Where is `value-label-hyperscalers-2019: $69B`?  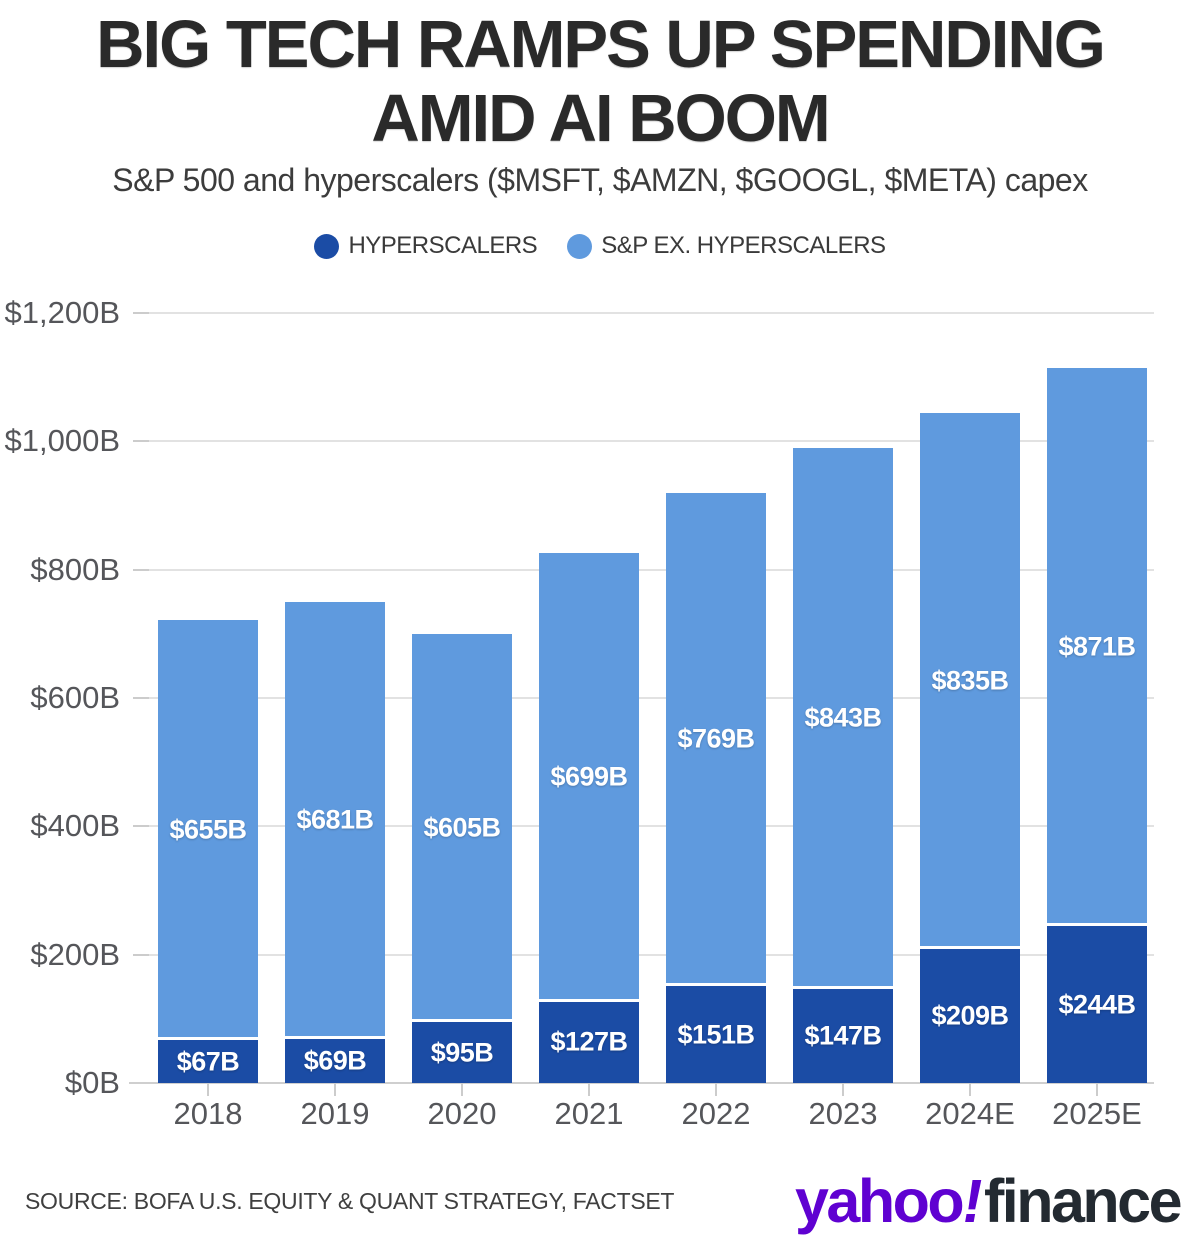 value-label-hyperscalers-2019: $69B is located at coordinates (335, 1060).